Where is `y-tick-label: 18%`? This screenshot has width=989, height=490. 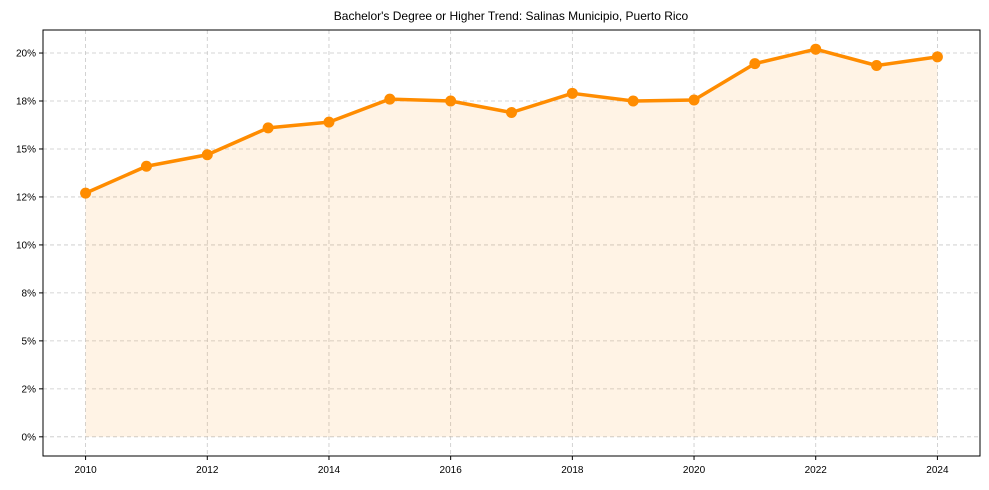 y-tick-label: 18% is located at coordinates (26, 102).